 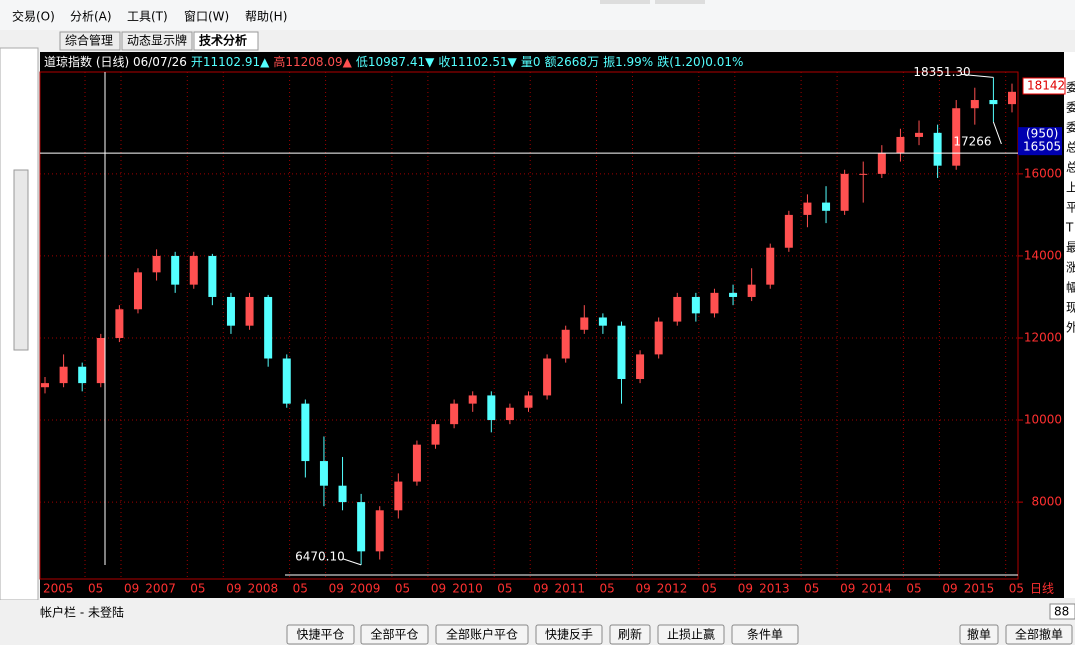 What do you see at coordinates (537, 15) in the screenshot?
I see `menu-bar` at bounding box center [537, 15].